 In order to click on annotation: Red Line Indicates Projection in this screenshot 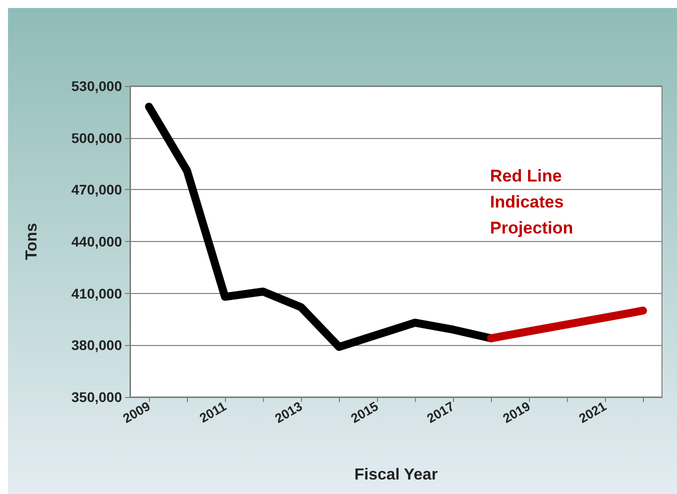, I will do `click(532, 202)`.